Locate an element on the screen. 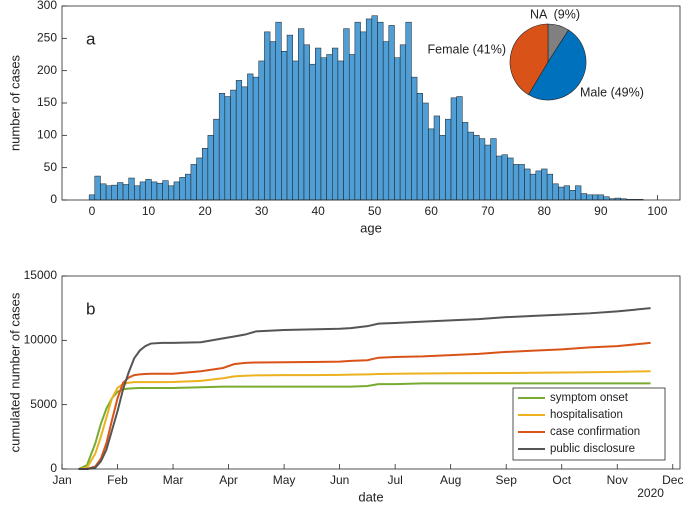  y-tick-label: 300 is located at coordinates (47, 6).